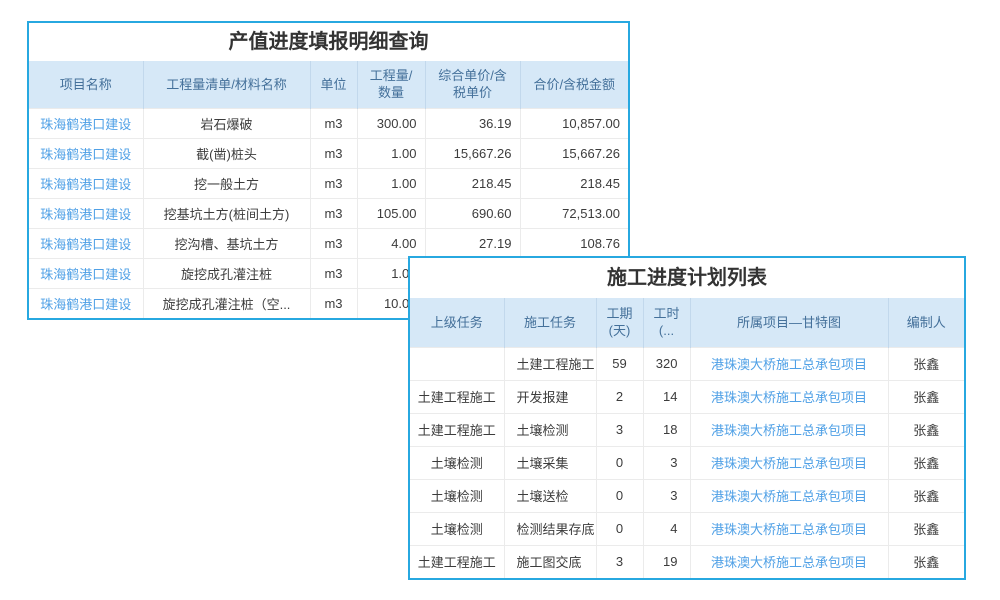  What do you see at coordinates (472, 212) in the screenshot?
I see `table-cell: 690.60` at bounding box center [472, 212].